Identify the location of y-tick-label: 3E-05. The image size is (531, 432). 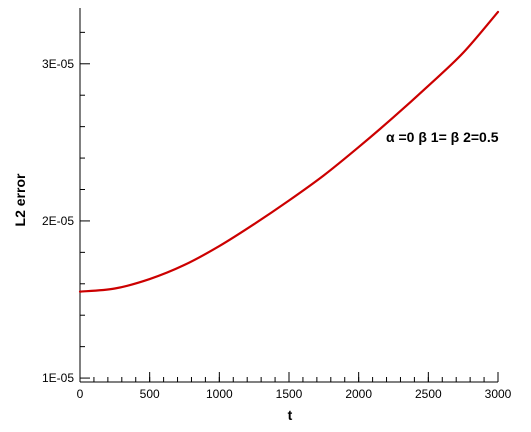
(58, 64).